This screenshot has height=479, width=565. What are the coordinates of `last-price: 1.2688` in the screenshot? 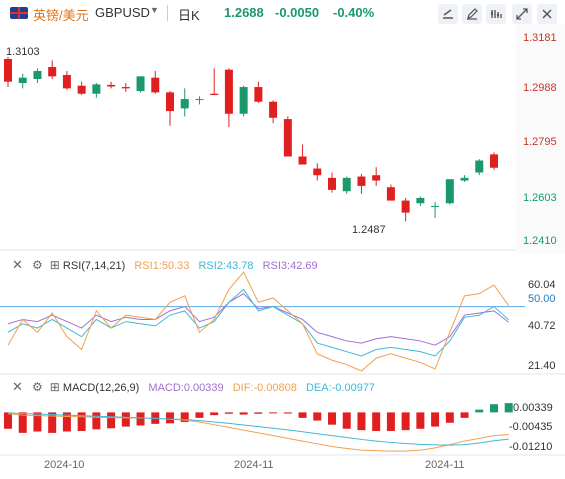 It's located at (244, 12).